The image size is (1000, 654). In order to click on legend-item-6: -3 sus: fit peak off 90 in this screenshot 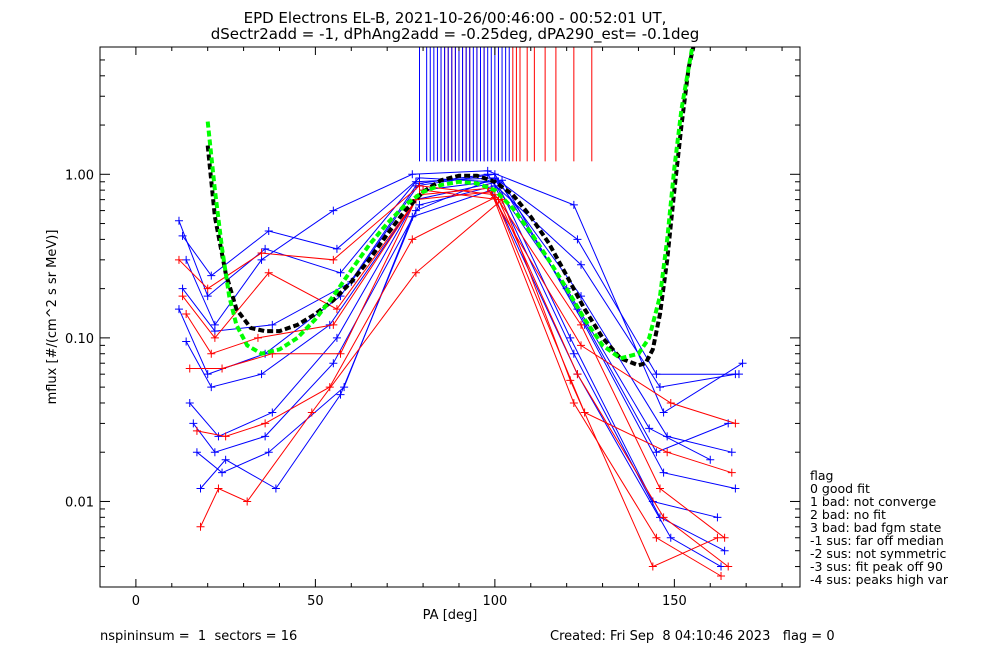, I will do `click(876, 566)`.